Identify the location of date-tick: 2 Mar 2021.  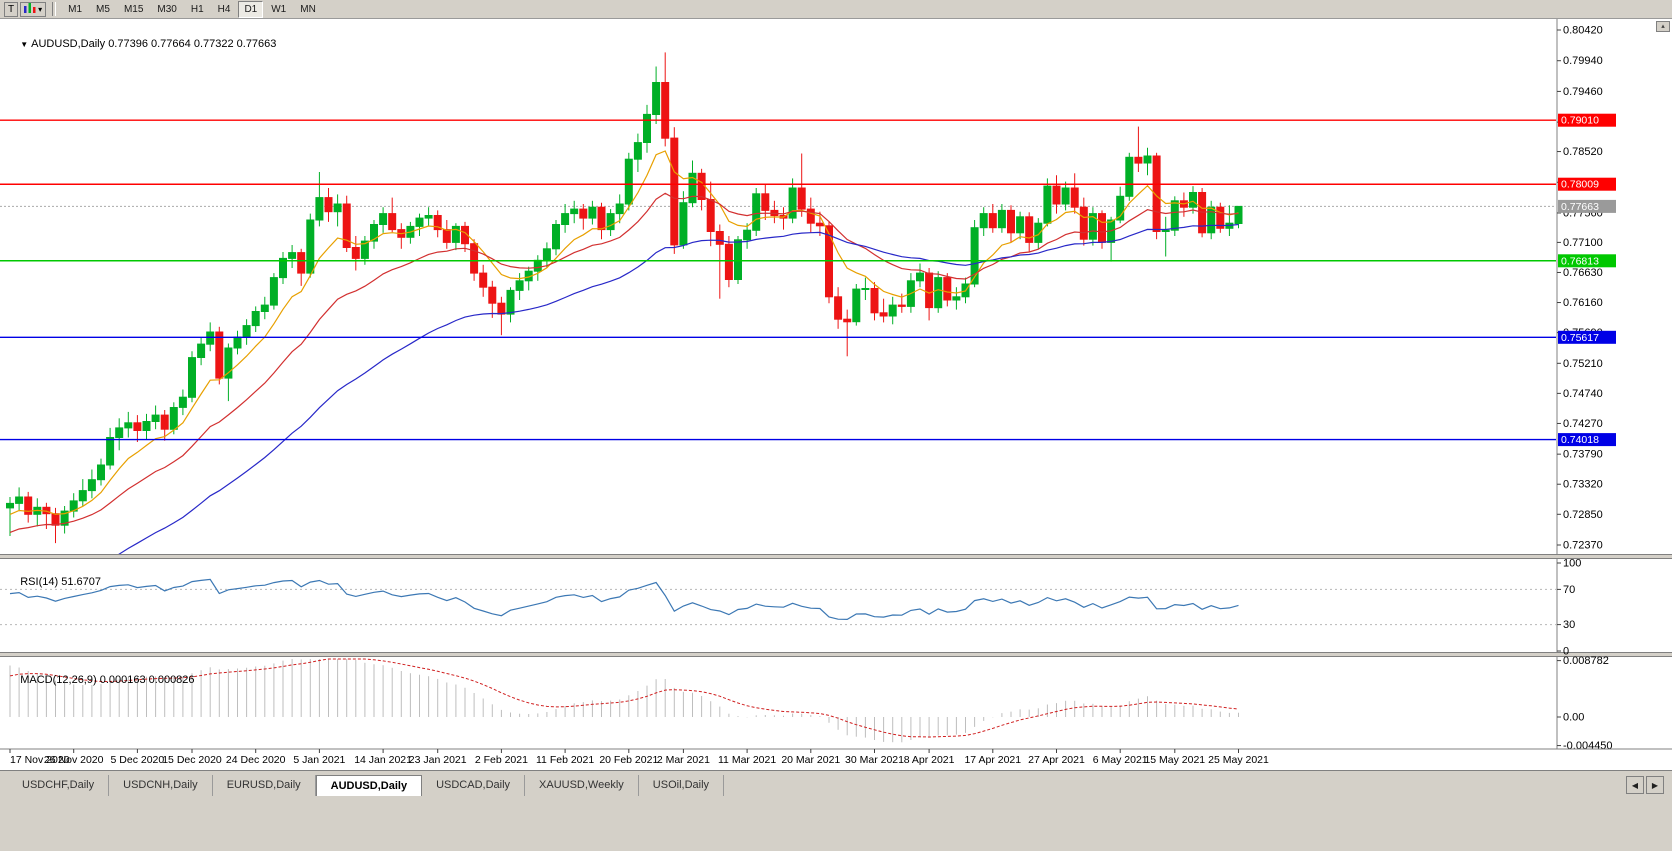
(683, 760).